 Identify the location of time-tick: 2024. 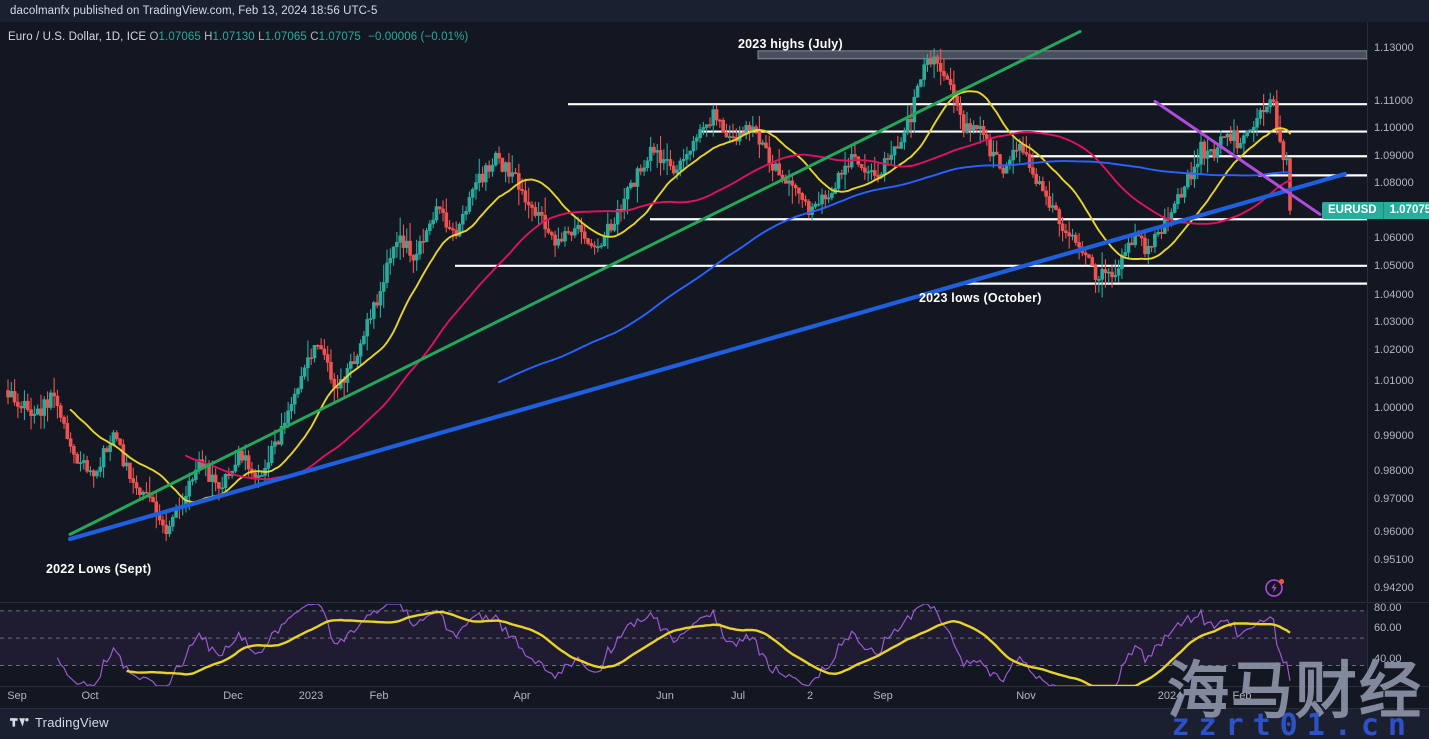
(1170, 696).